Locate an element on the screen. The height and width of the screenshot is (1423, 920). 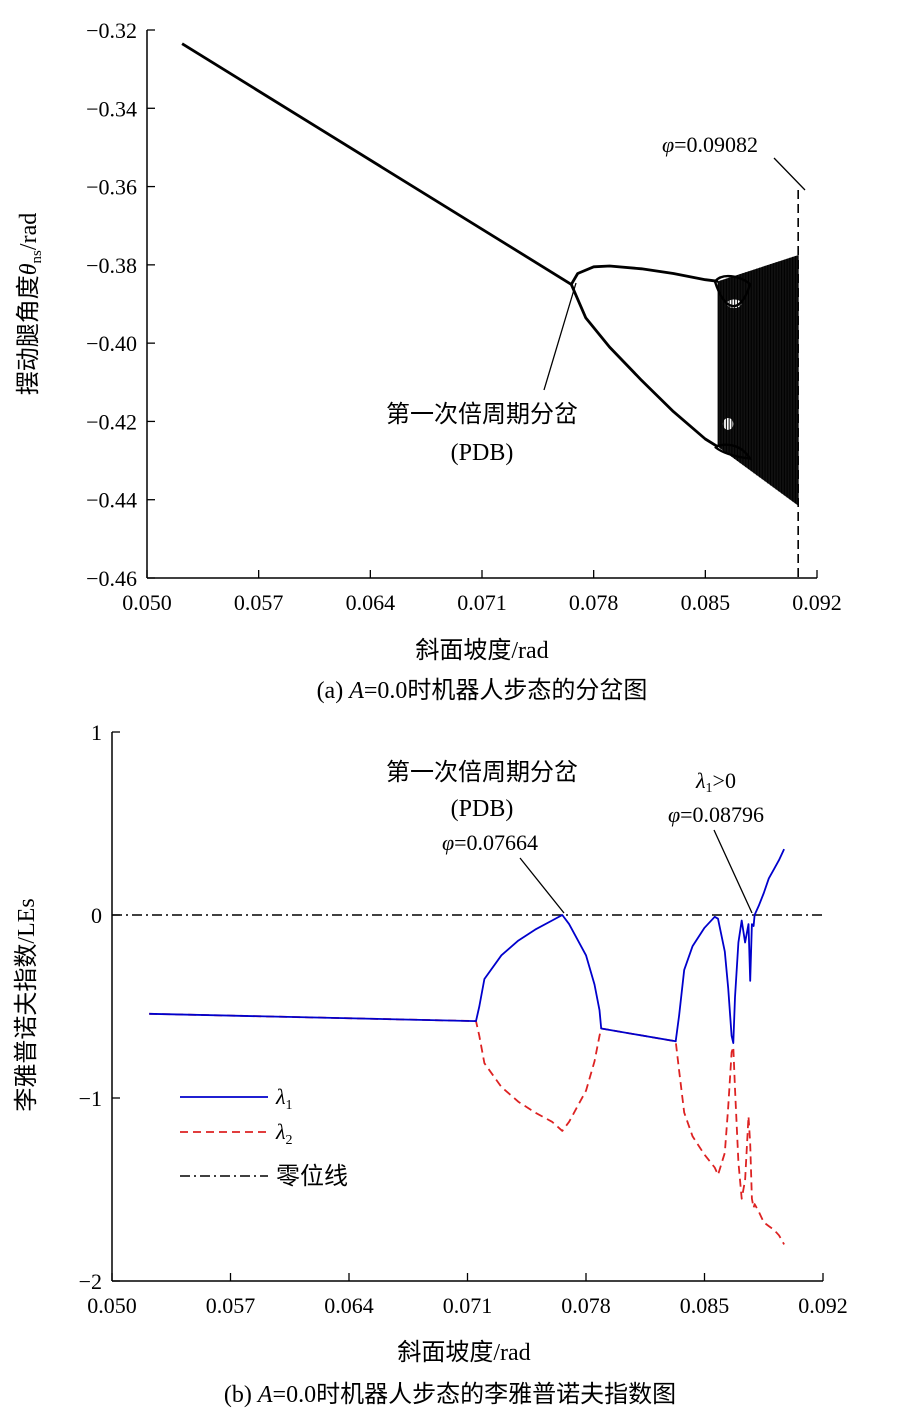
panel-a-x-tick-label: 0.064 is located at coordinates (371, 602).